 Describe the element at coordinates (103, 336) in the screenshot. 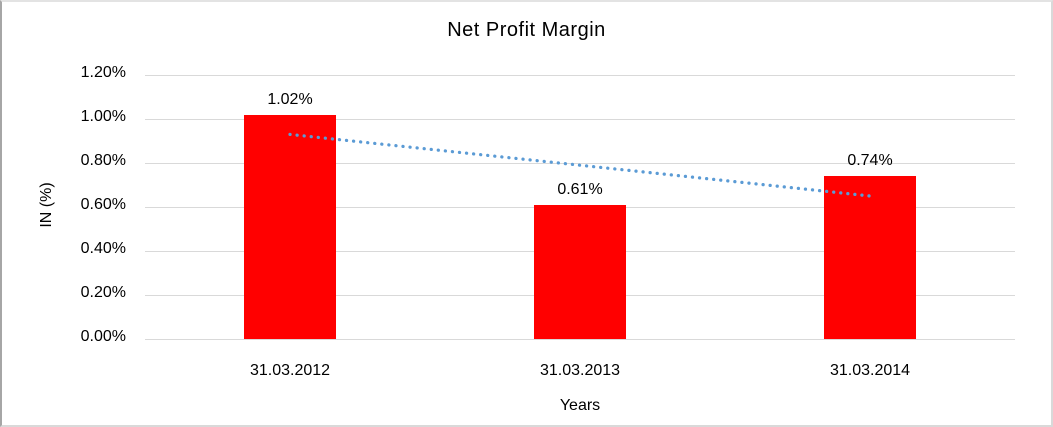

I see `y-tick-label: 0.00%` at that location.